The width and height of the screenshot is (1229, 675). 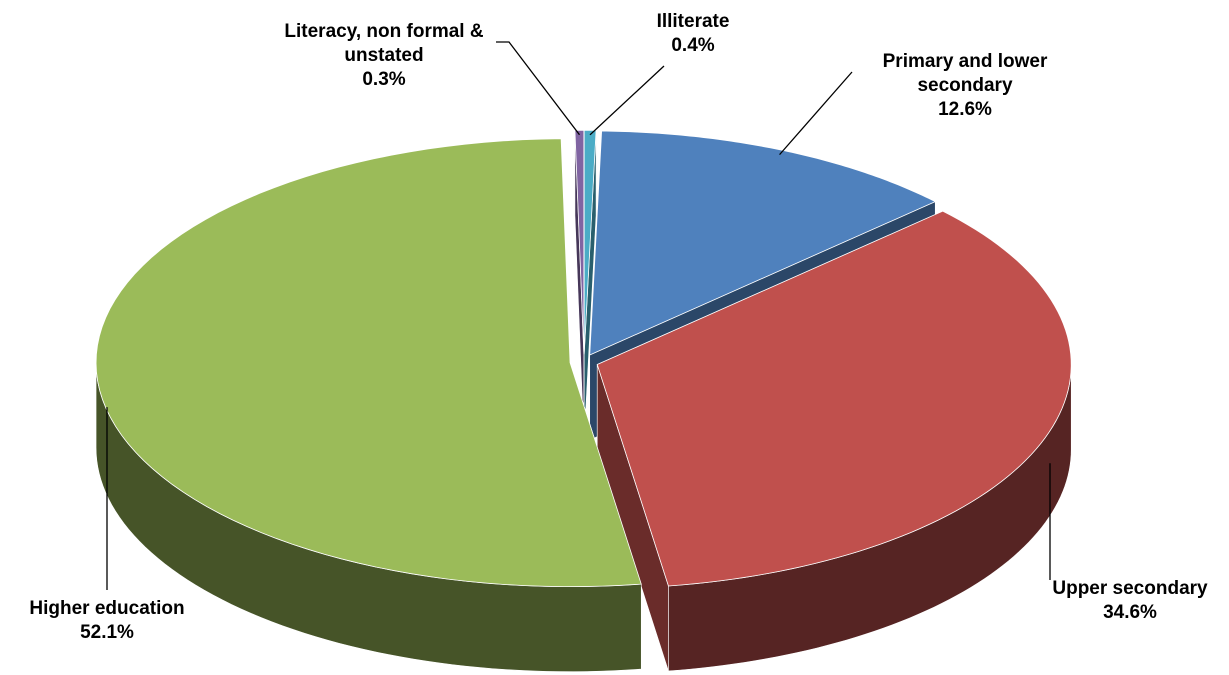 I want to click on category: Primary and lower secondary, so click(x=965, y=73).